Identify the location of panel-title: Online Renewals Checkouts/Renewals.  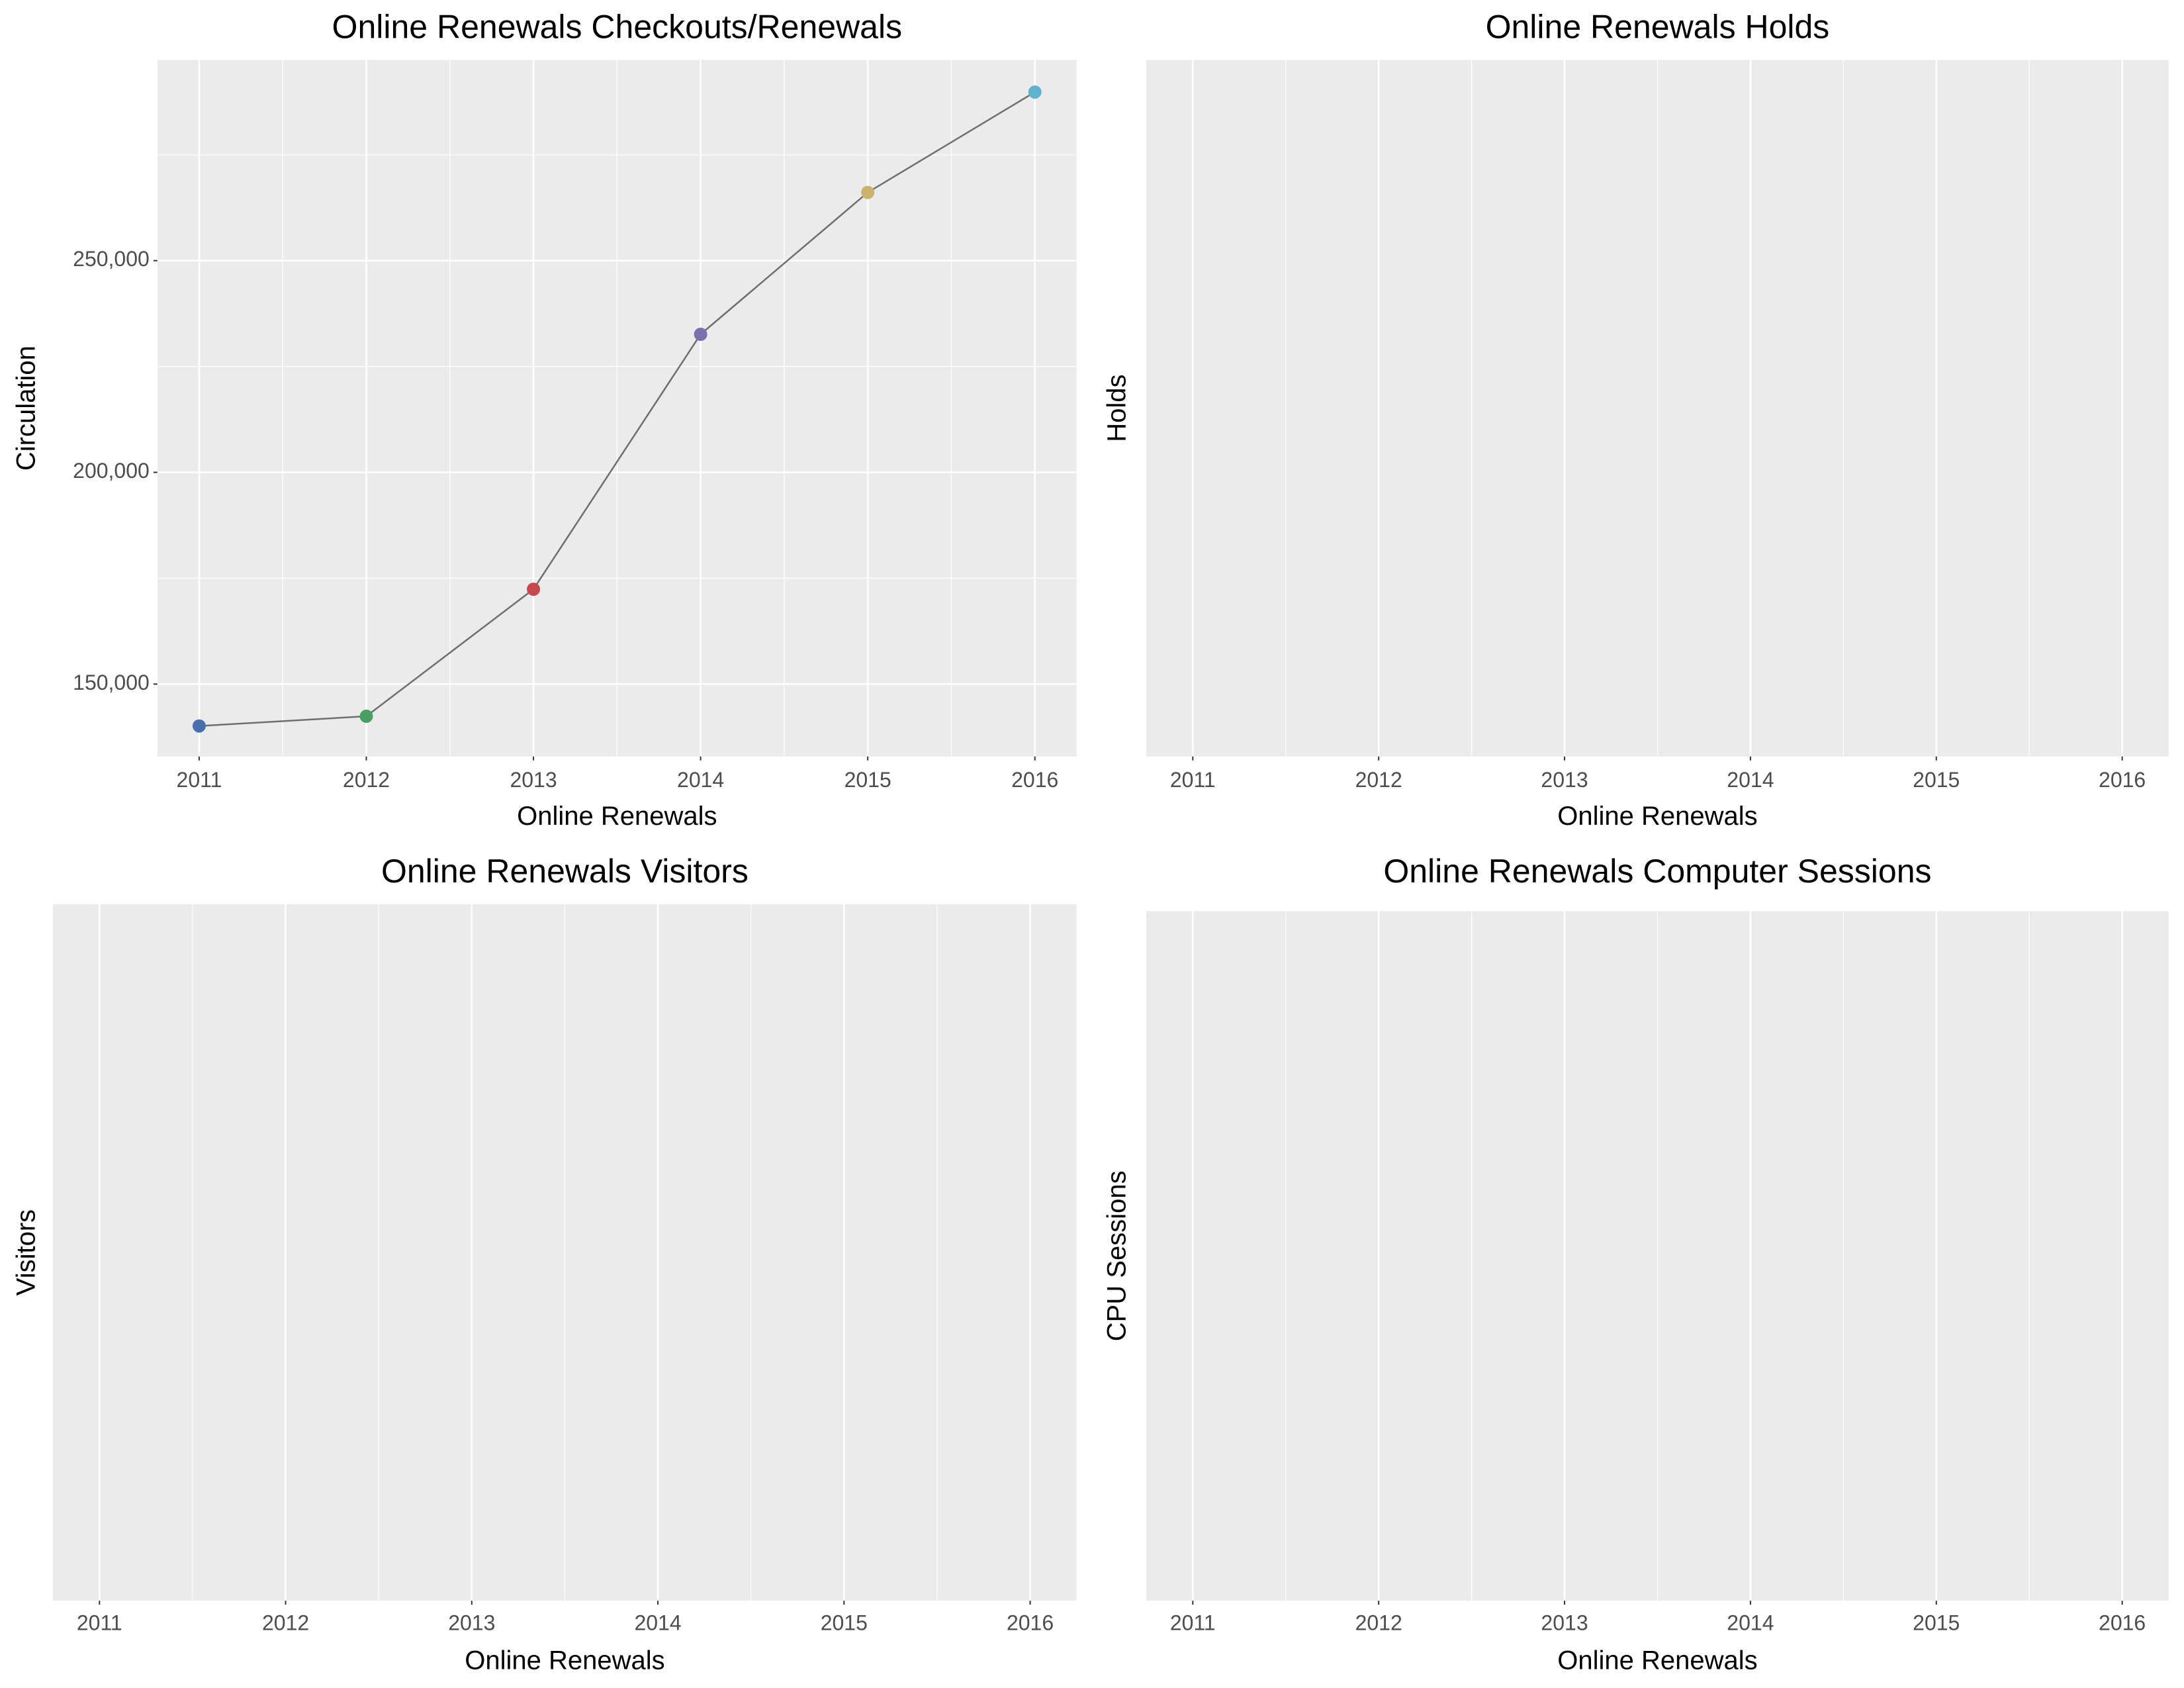
(617, 26).